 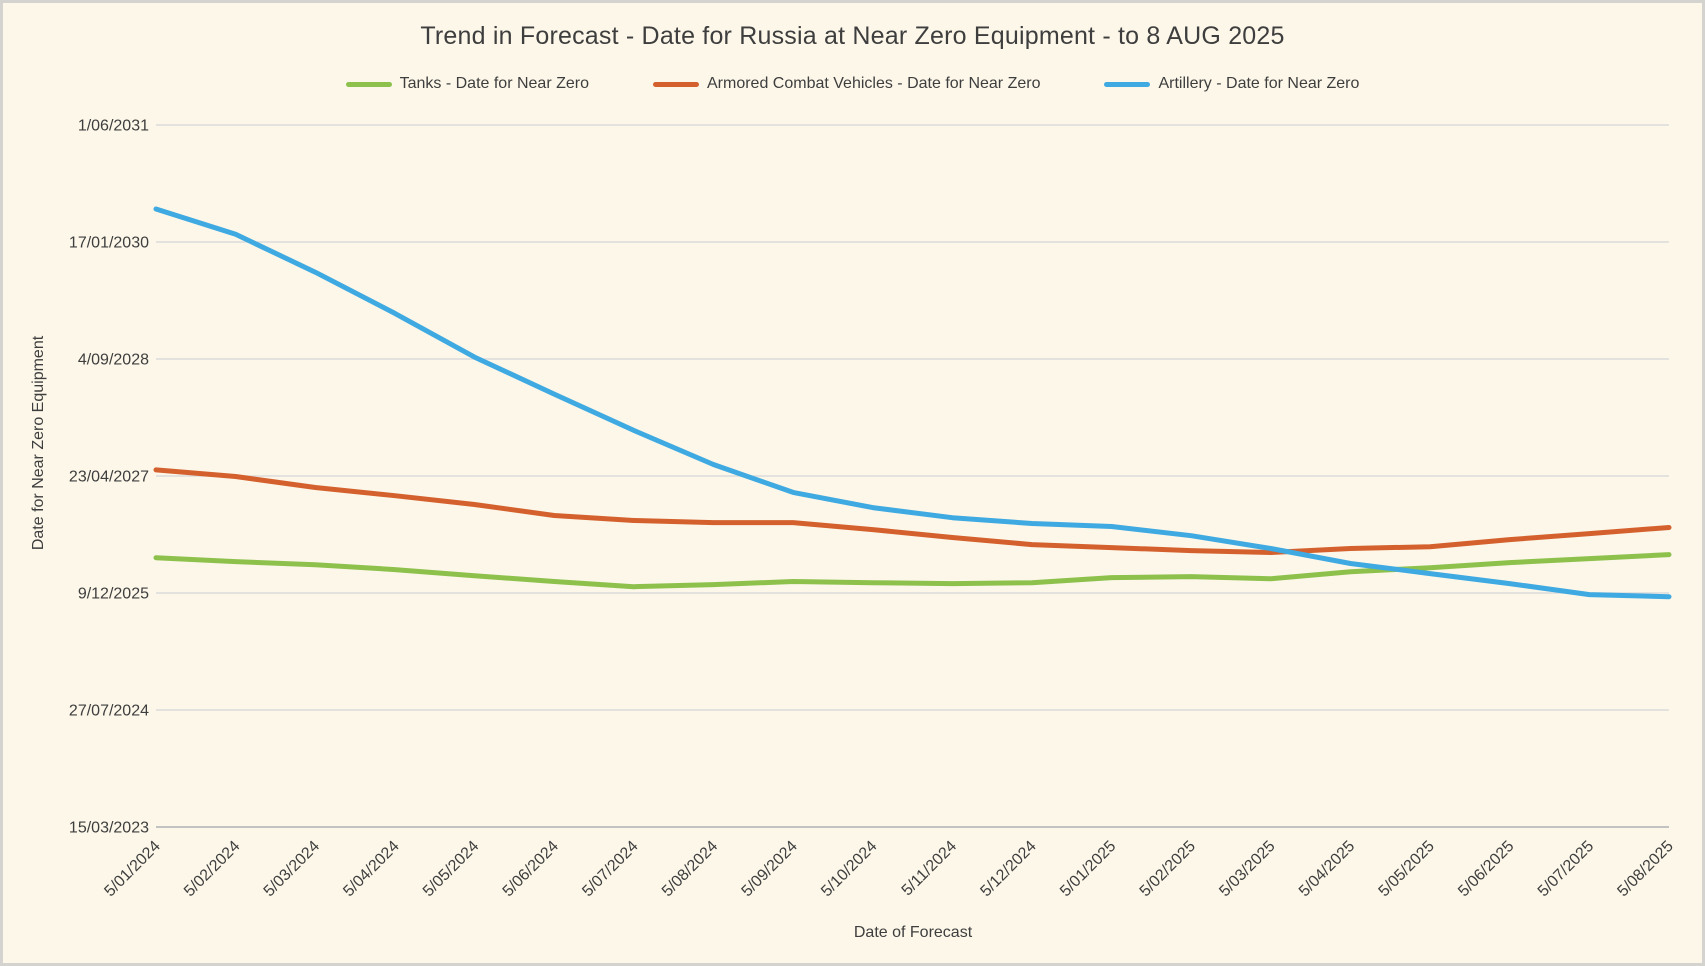 I want to click on y-tick-label: 17/01/2030, so click(x=109, y=243).